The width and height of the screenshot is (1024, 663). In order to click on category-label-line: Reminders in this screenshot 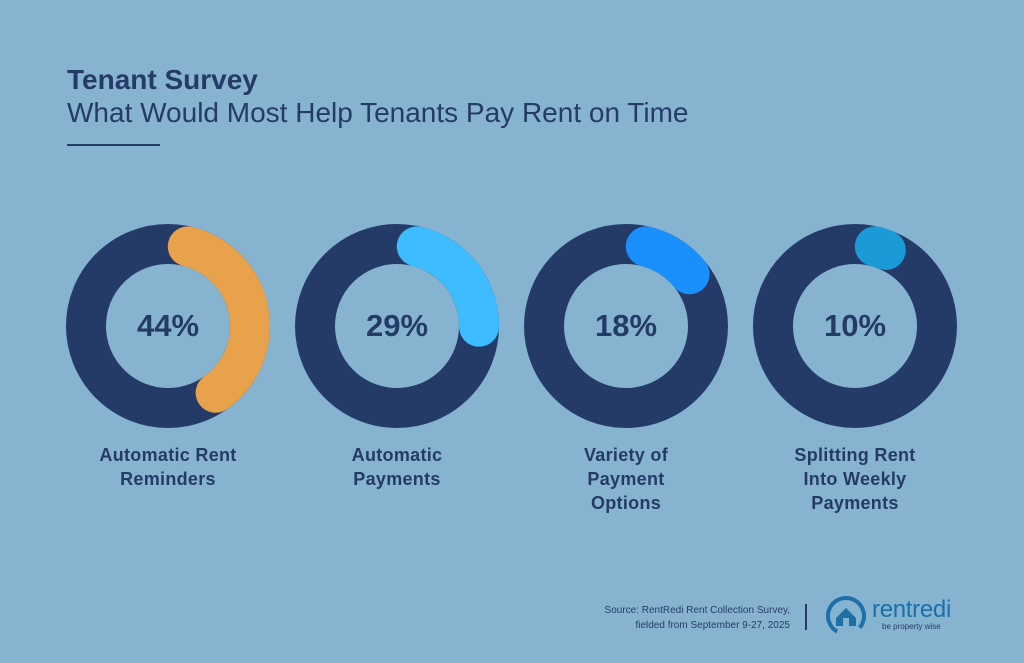, I will do `click(168, 479)`.